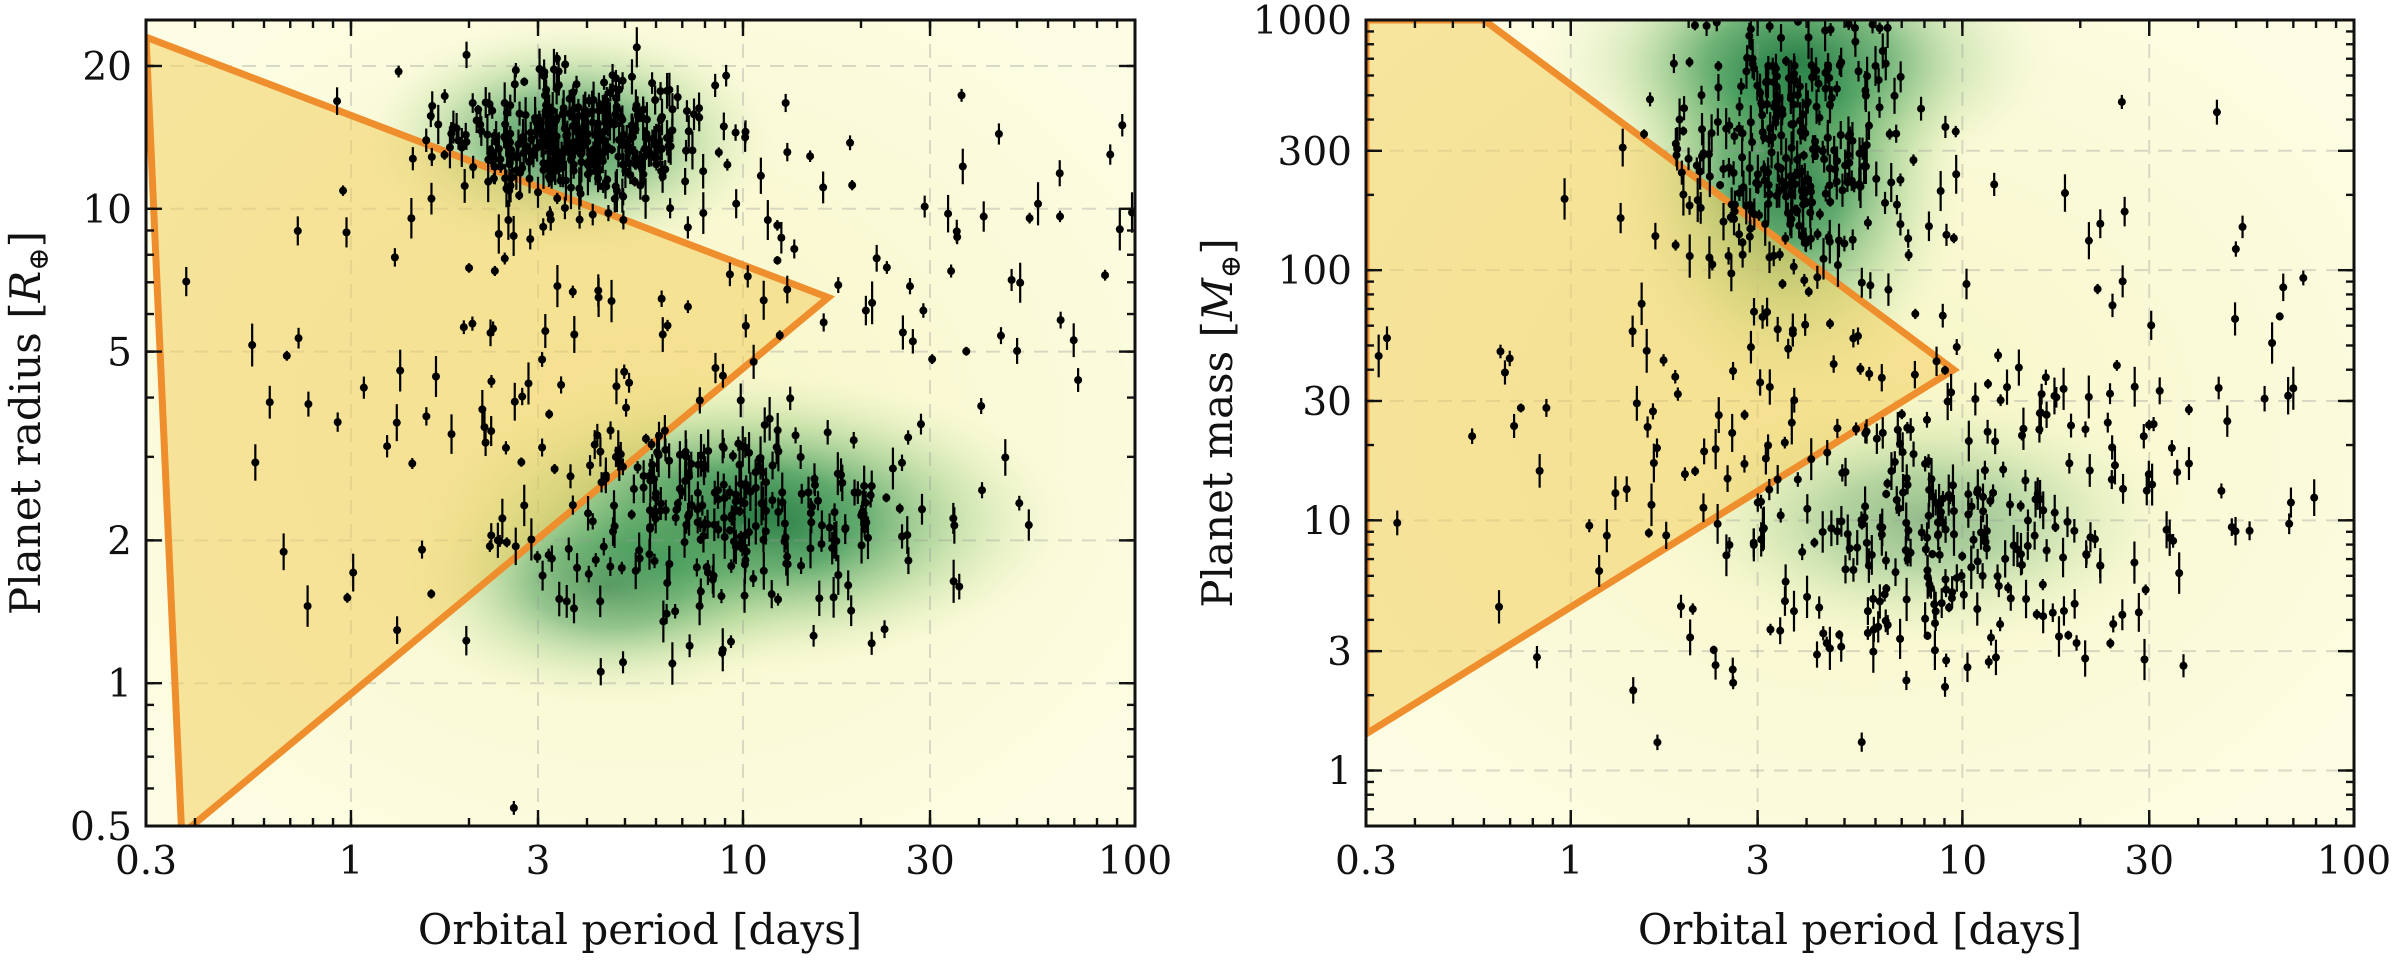  I want to click on y-axis-title-symbol: R, so click(25, 287).